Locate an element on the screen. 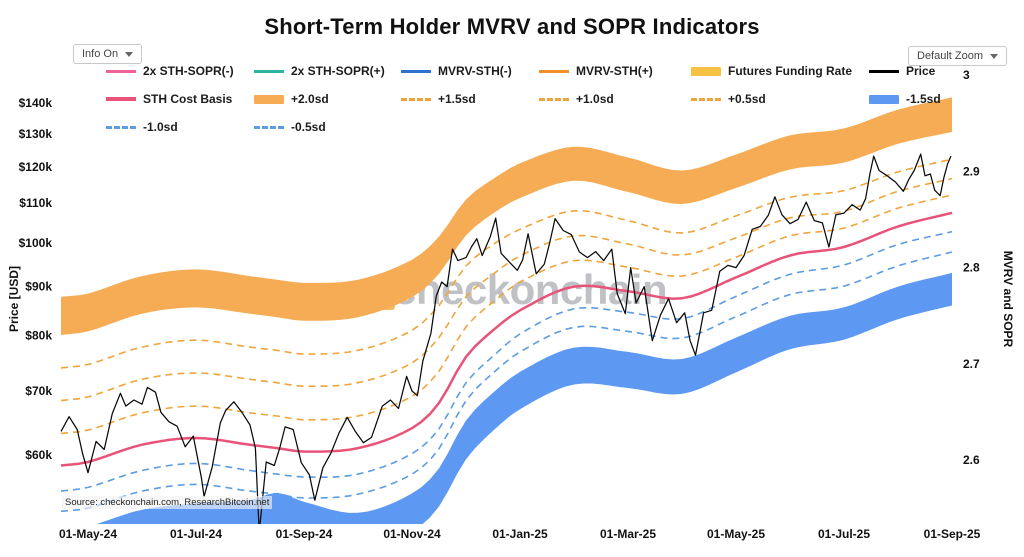  legend-item: +1.0sd is located at coordinates (615, 99).